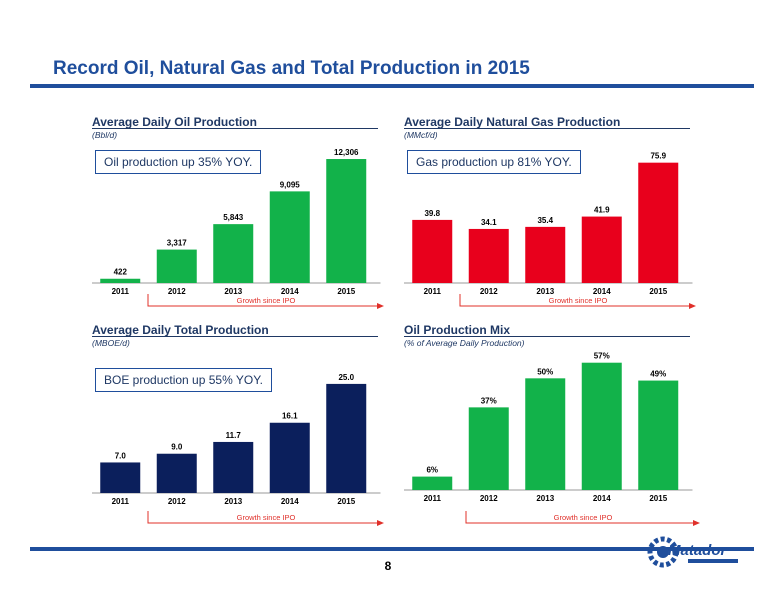 The image size is (776, 600). I want to click on data-label-2012: 9.0, so click(177, 447).